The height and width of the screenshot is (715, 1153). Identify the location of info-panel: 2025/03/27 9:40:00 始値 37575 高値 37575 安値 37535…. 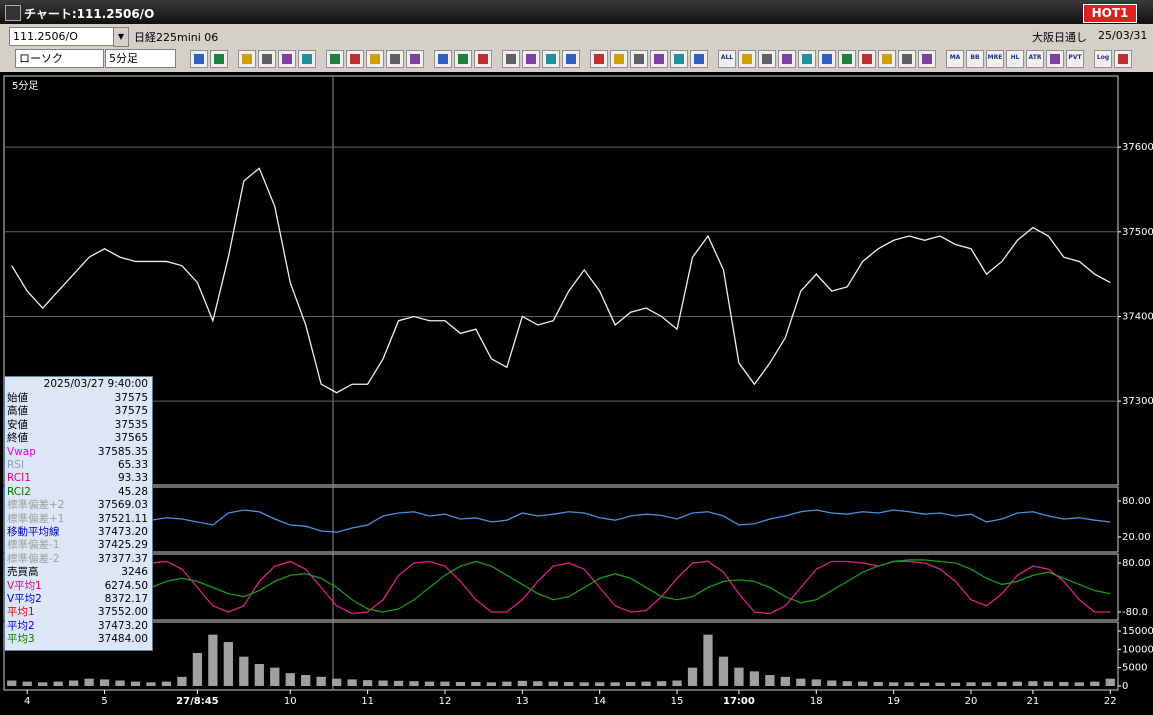
(78, 513).